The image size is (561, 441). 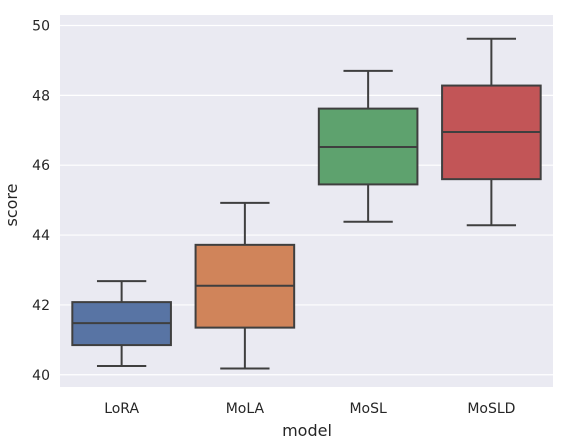 I want to click on box-mosld, so click(x=491, y=132).